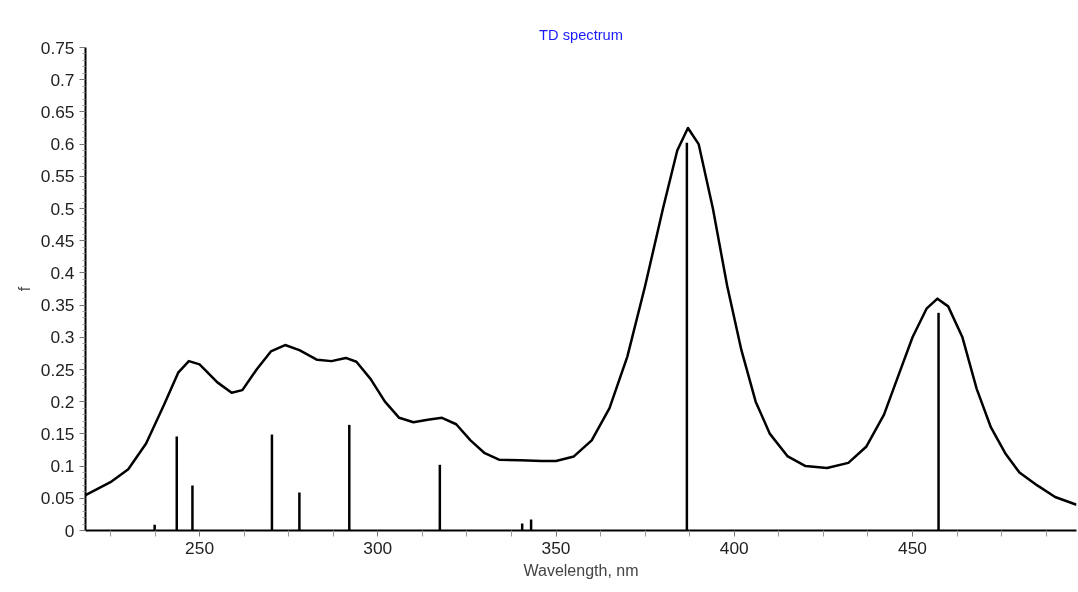 This screenshot has width=1078, height=592. I want to click on y-tick-label: 0, so click(69, 530).